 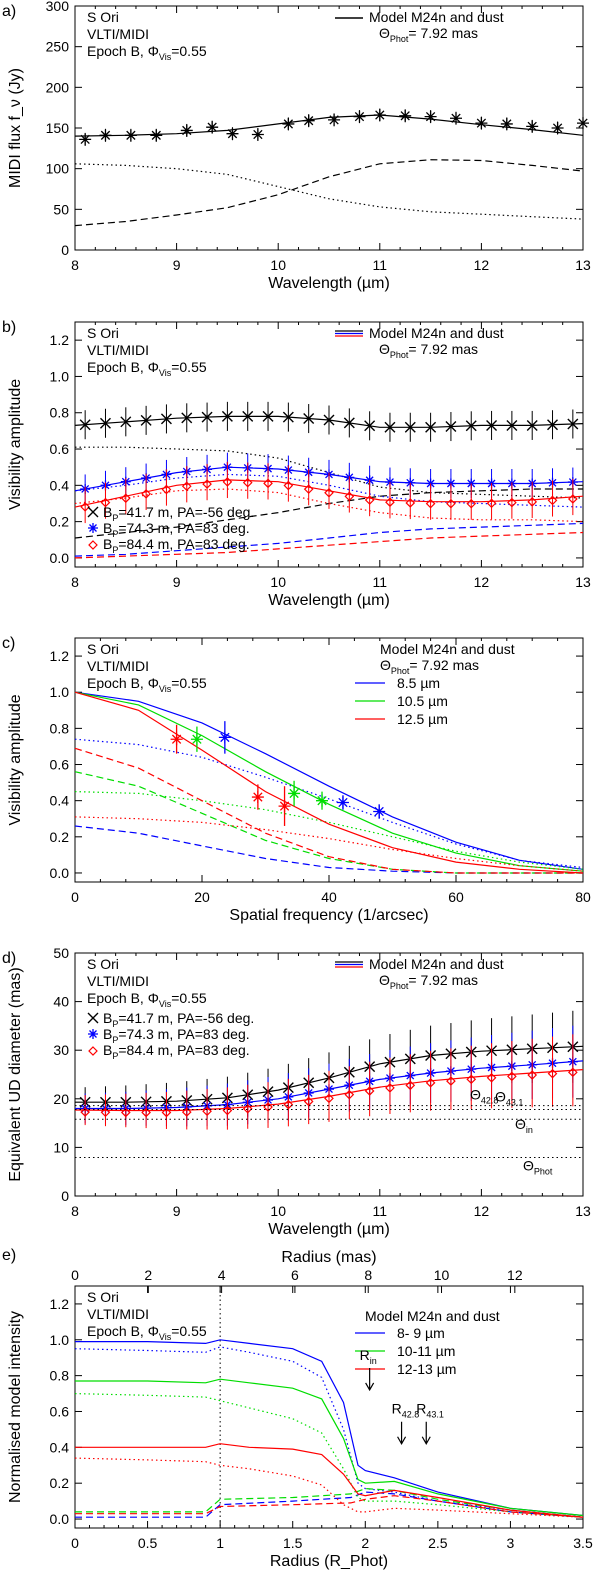 What do you see at coordinates (58, 7) in the screenshot?
I see `y-tick-label: 300` at bounding box center [58, 7].